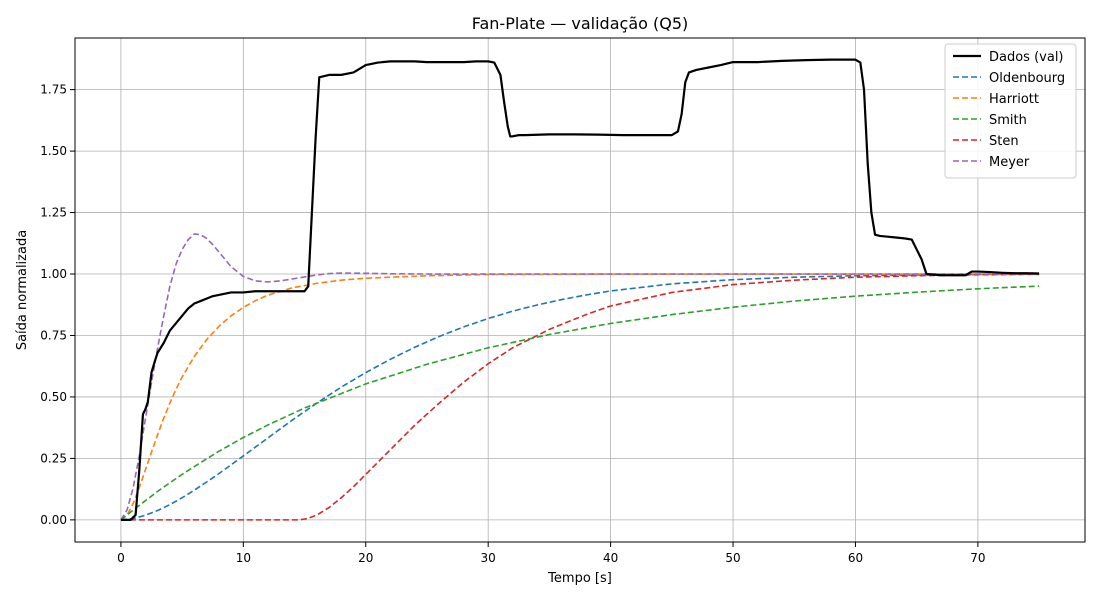 This screenshot has height=600, width=1100. What do you see at coordinates (53, 90) in the screenshot?
I see `y-tick-label: 1.75` at bounding box center [53, 90].